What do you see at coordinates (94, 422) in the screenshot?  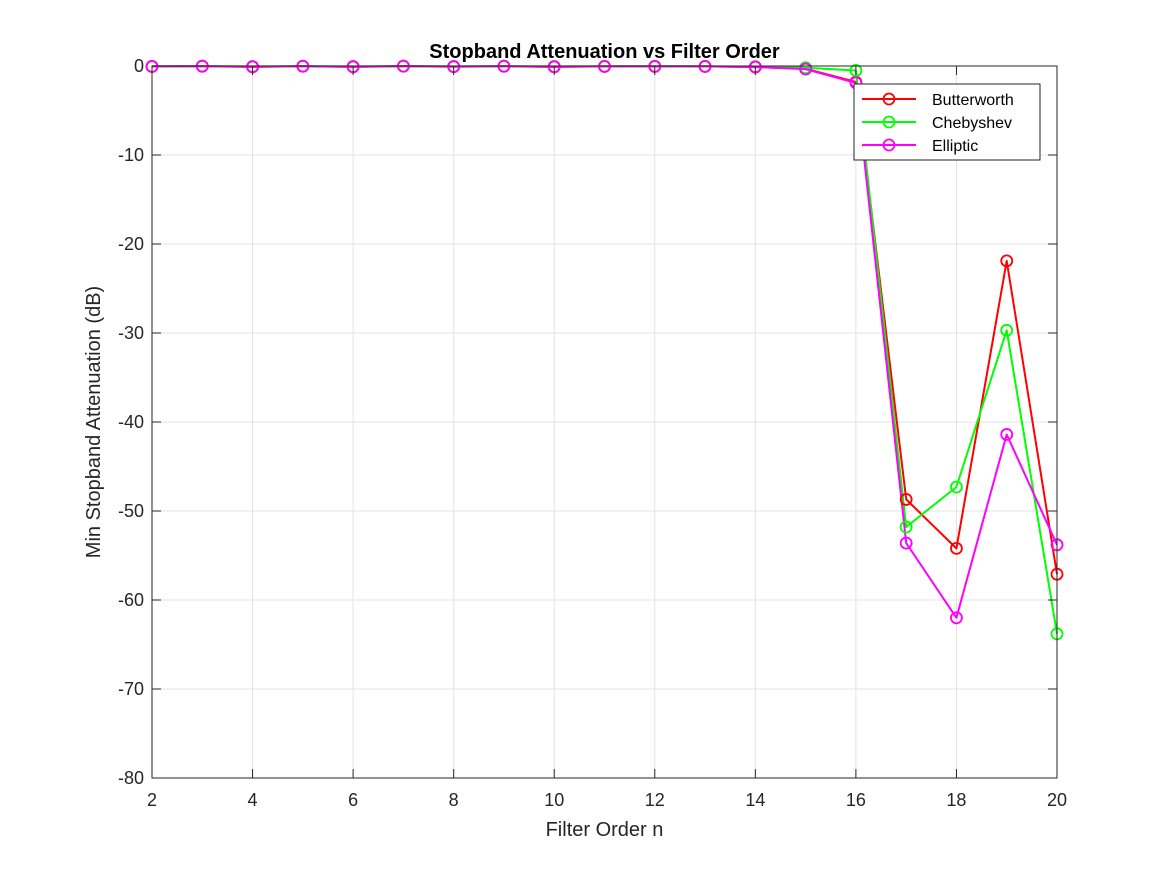 I see `y-axis-label: Min Stopband Attenuation (dB)` at bounding box center [94, 422].